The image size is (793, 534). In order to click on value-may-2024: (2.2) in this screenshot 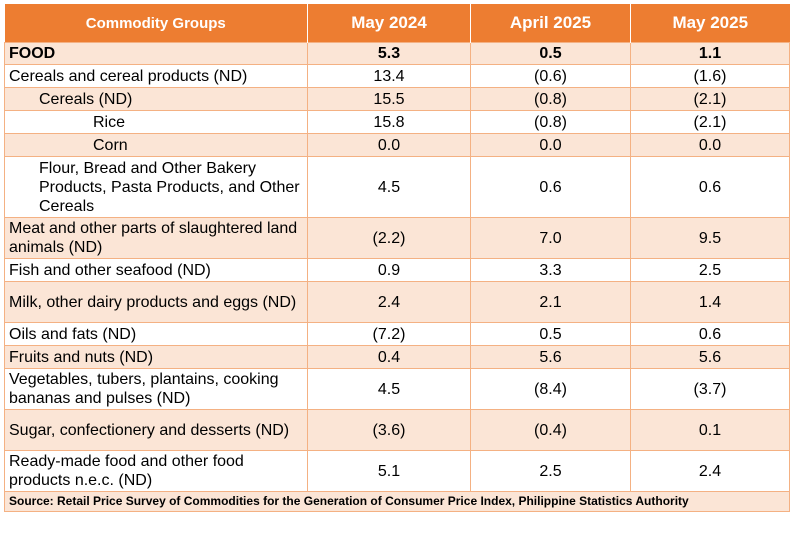, I will do `click(389, 238)`.